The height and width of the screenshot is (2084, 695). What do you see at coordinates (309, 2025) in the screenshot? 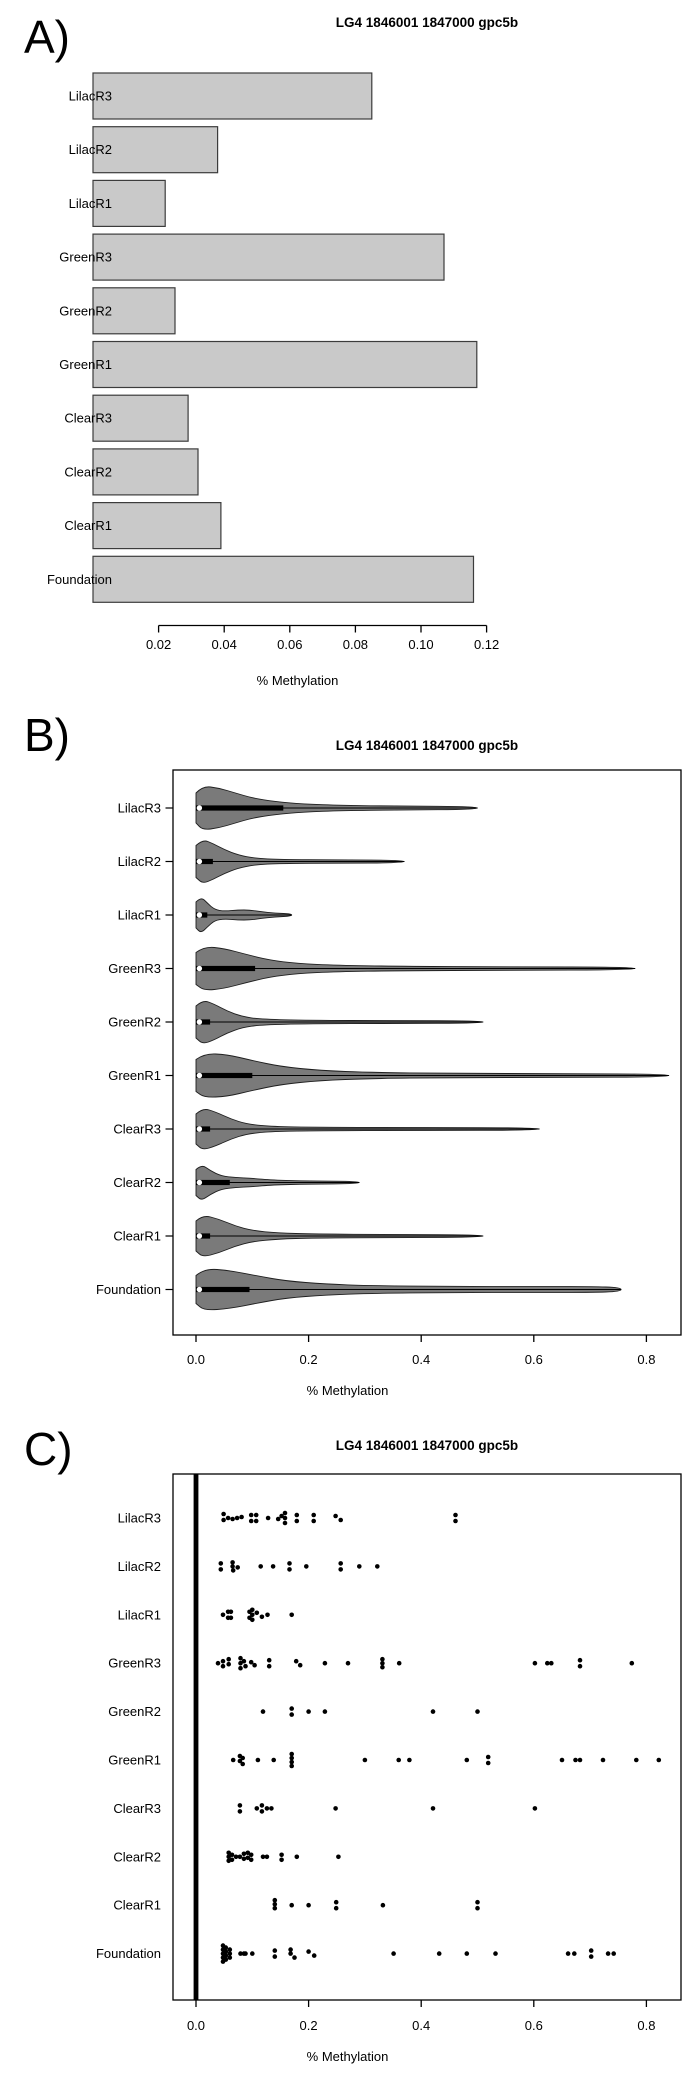
I see `panel-c-x-tick-label: 0.2` at bounding box center [309, 2025].